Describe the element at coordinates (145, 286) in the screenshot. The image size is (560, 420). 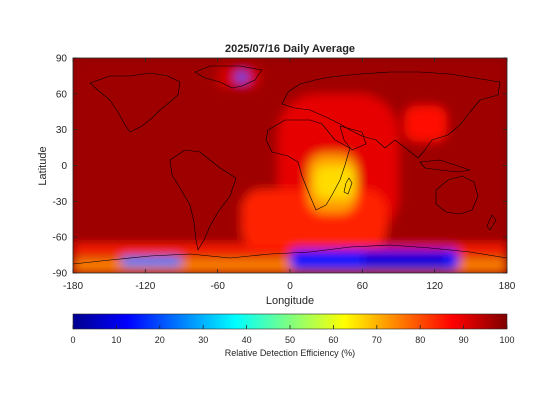
I see `x-tick-label: -120` at that location.